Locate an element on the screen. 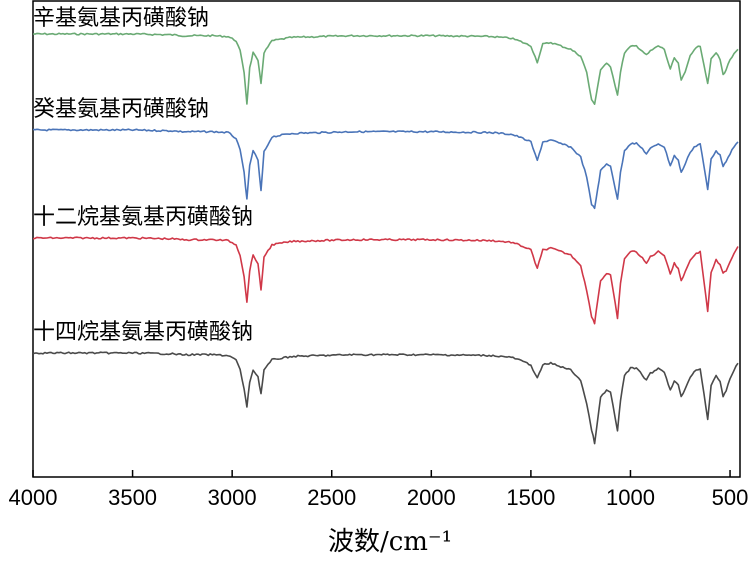 Image resolution: width=756 pixels, height=561 pixels. x-tick-label: 1000 is located at coordinates (630, 497).